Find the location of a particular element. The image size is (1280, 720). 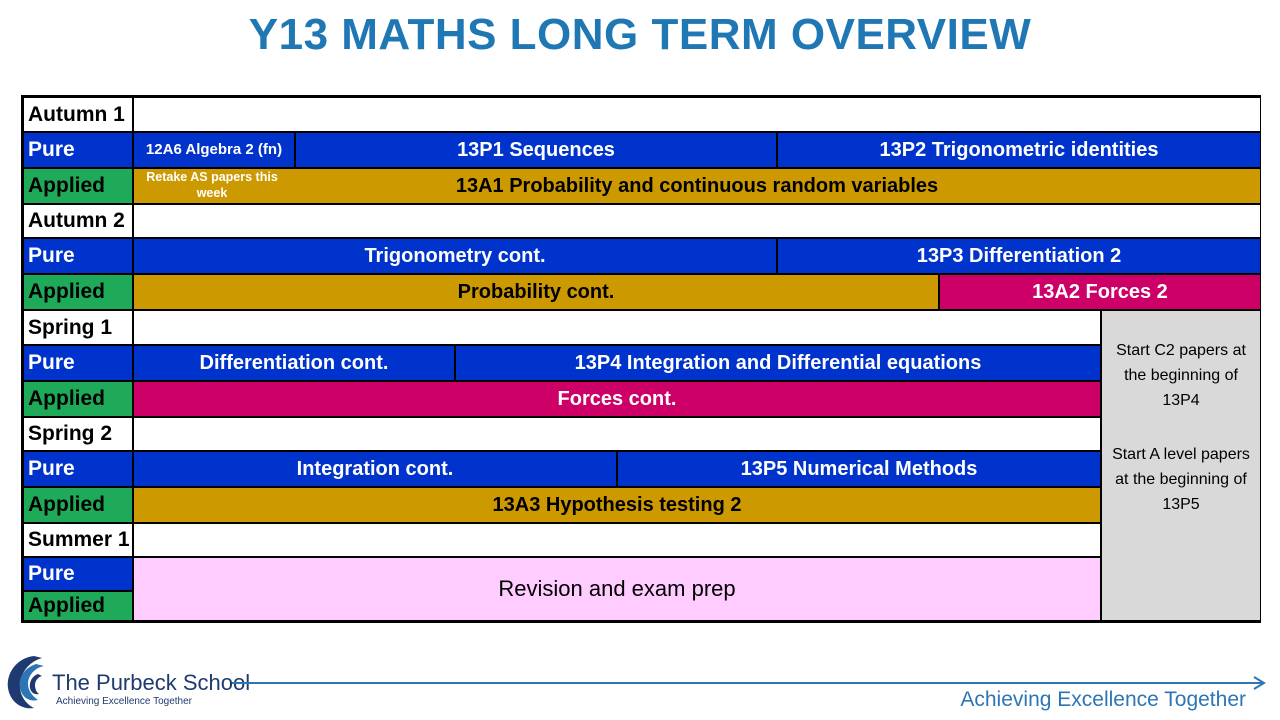

autumn1-pure-13p2: 13P2 Trigonometric identities is located at coordinates (1019, 150).